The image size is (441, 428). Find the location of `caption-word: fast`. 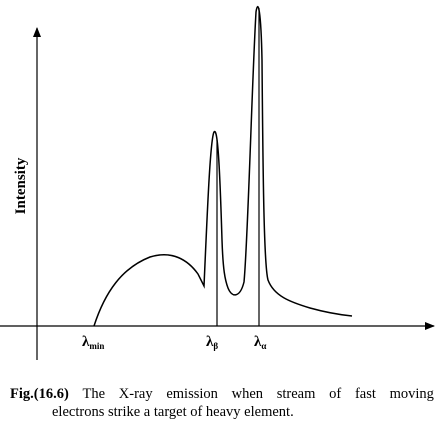

caption-word: fast is located at coordinates (365, 394).